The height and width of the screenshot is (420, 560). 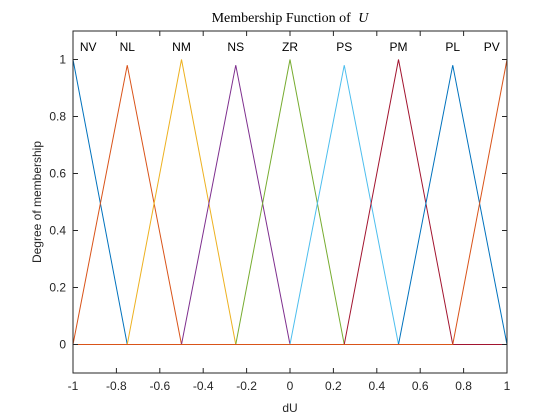 I want to click on y-tick-label: 0.8, so click(x=57, y=117).